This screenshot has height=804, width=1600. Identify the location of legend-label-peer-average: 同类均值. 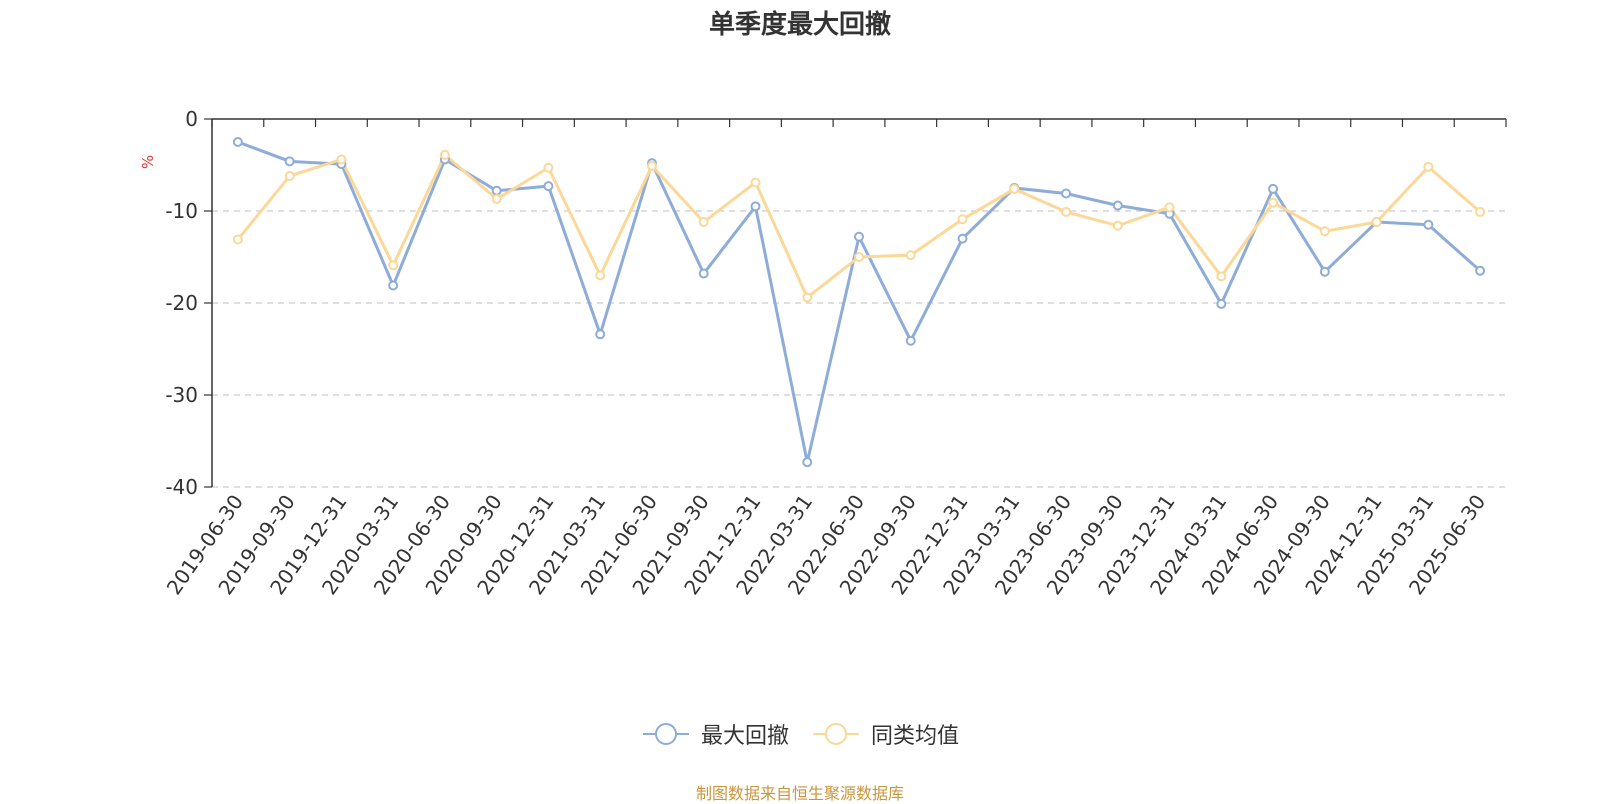
(915, 736).